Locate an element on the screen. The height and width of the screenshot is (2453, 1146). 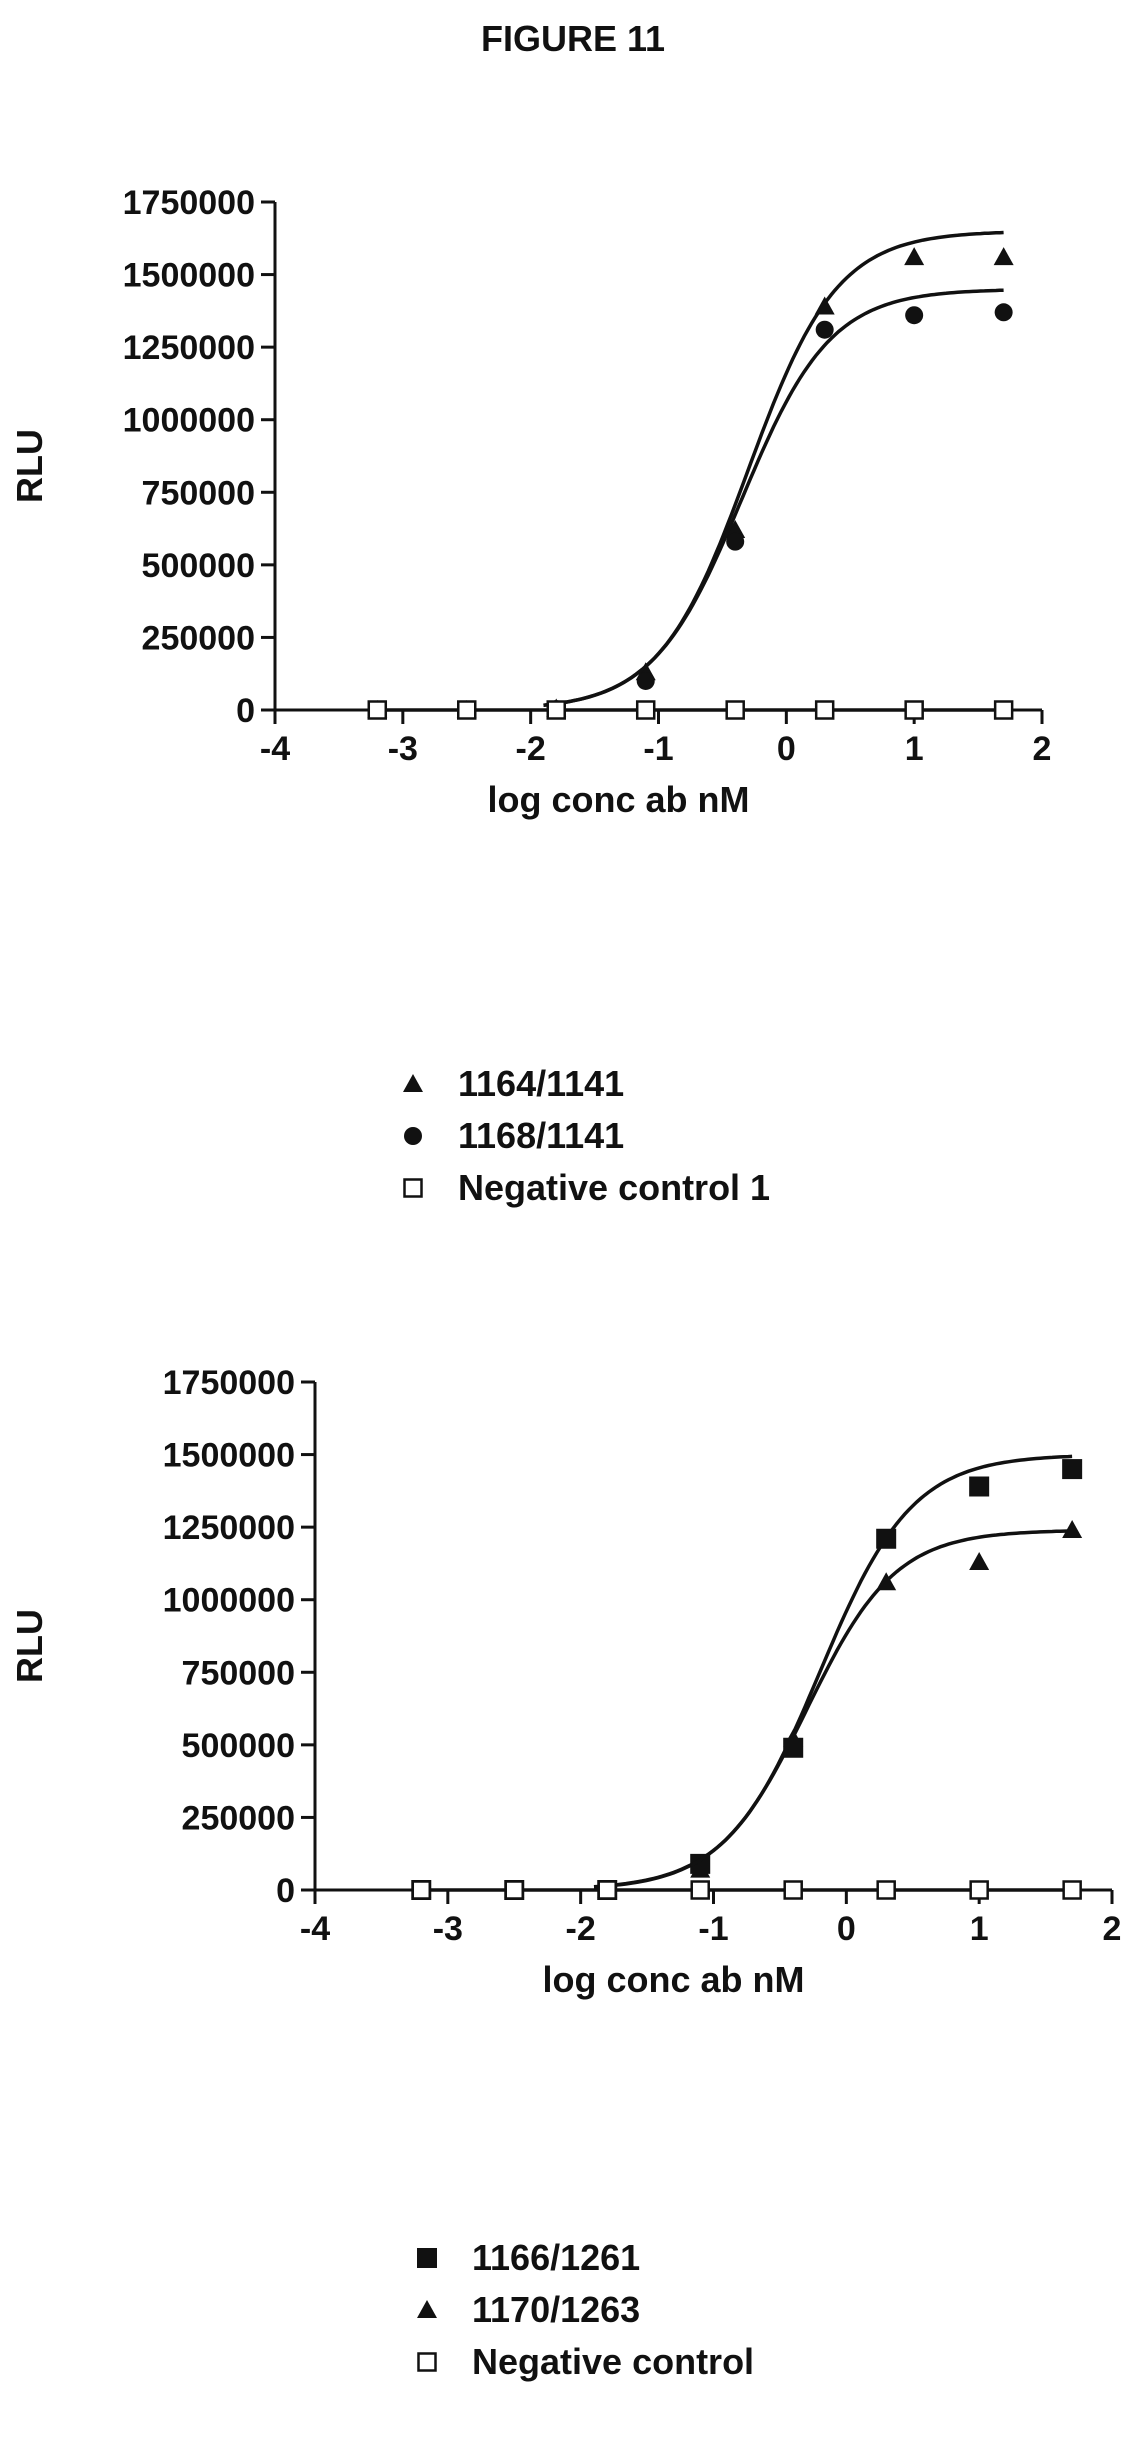
legend-item: 1170/1263 is located at coordinates (583, 2310).